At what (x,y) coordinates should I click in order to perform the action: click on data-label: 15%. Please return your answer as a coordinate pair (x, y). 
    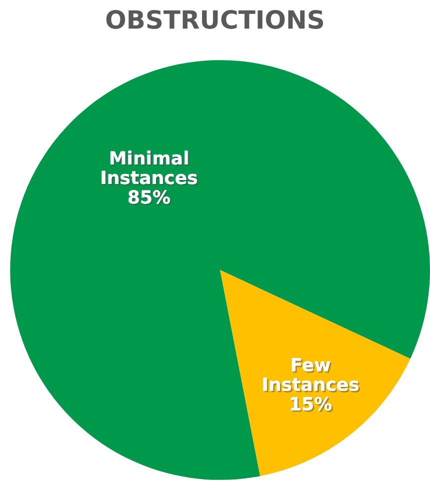
    Looking at the image, I should click on (311, 404).